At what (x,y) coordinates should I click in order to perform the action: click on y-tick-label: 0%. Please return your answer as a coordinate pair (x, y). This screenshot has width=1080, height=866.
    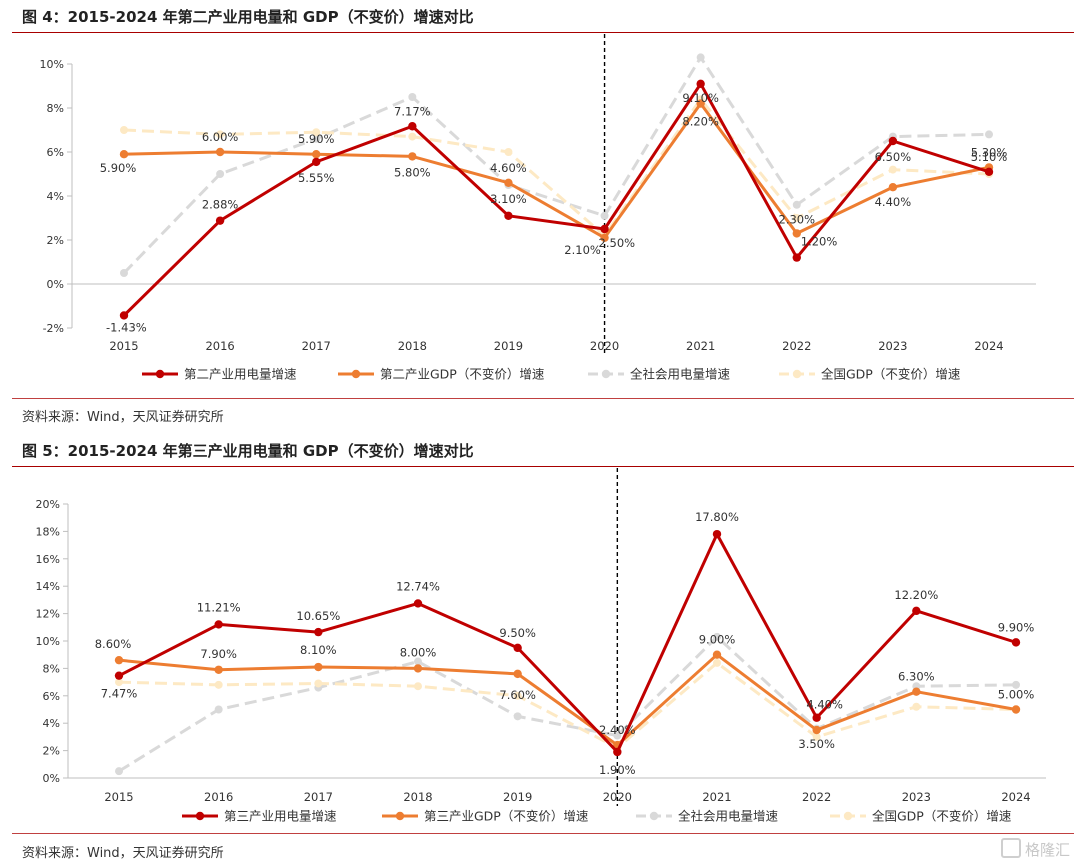
    Looking at the image, I should click on (55, 284).